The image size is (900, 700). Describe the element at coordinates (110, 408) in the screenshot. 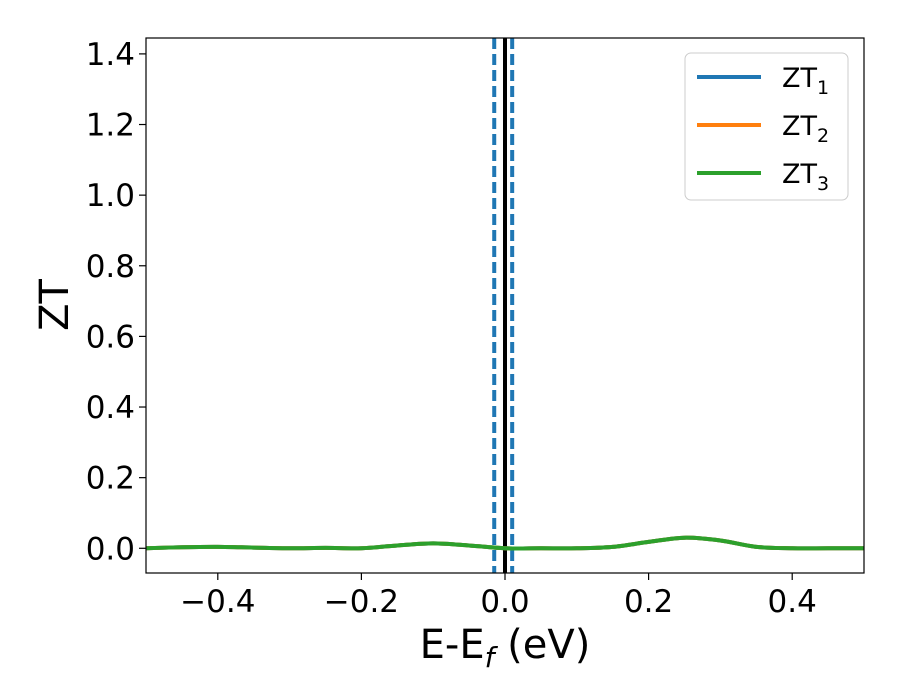

I see `y-tick-label: 0.4` at that location.